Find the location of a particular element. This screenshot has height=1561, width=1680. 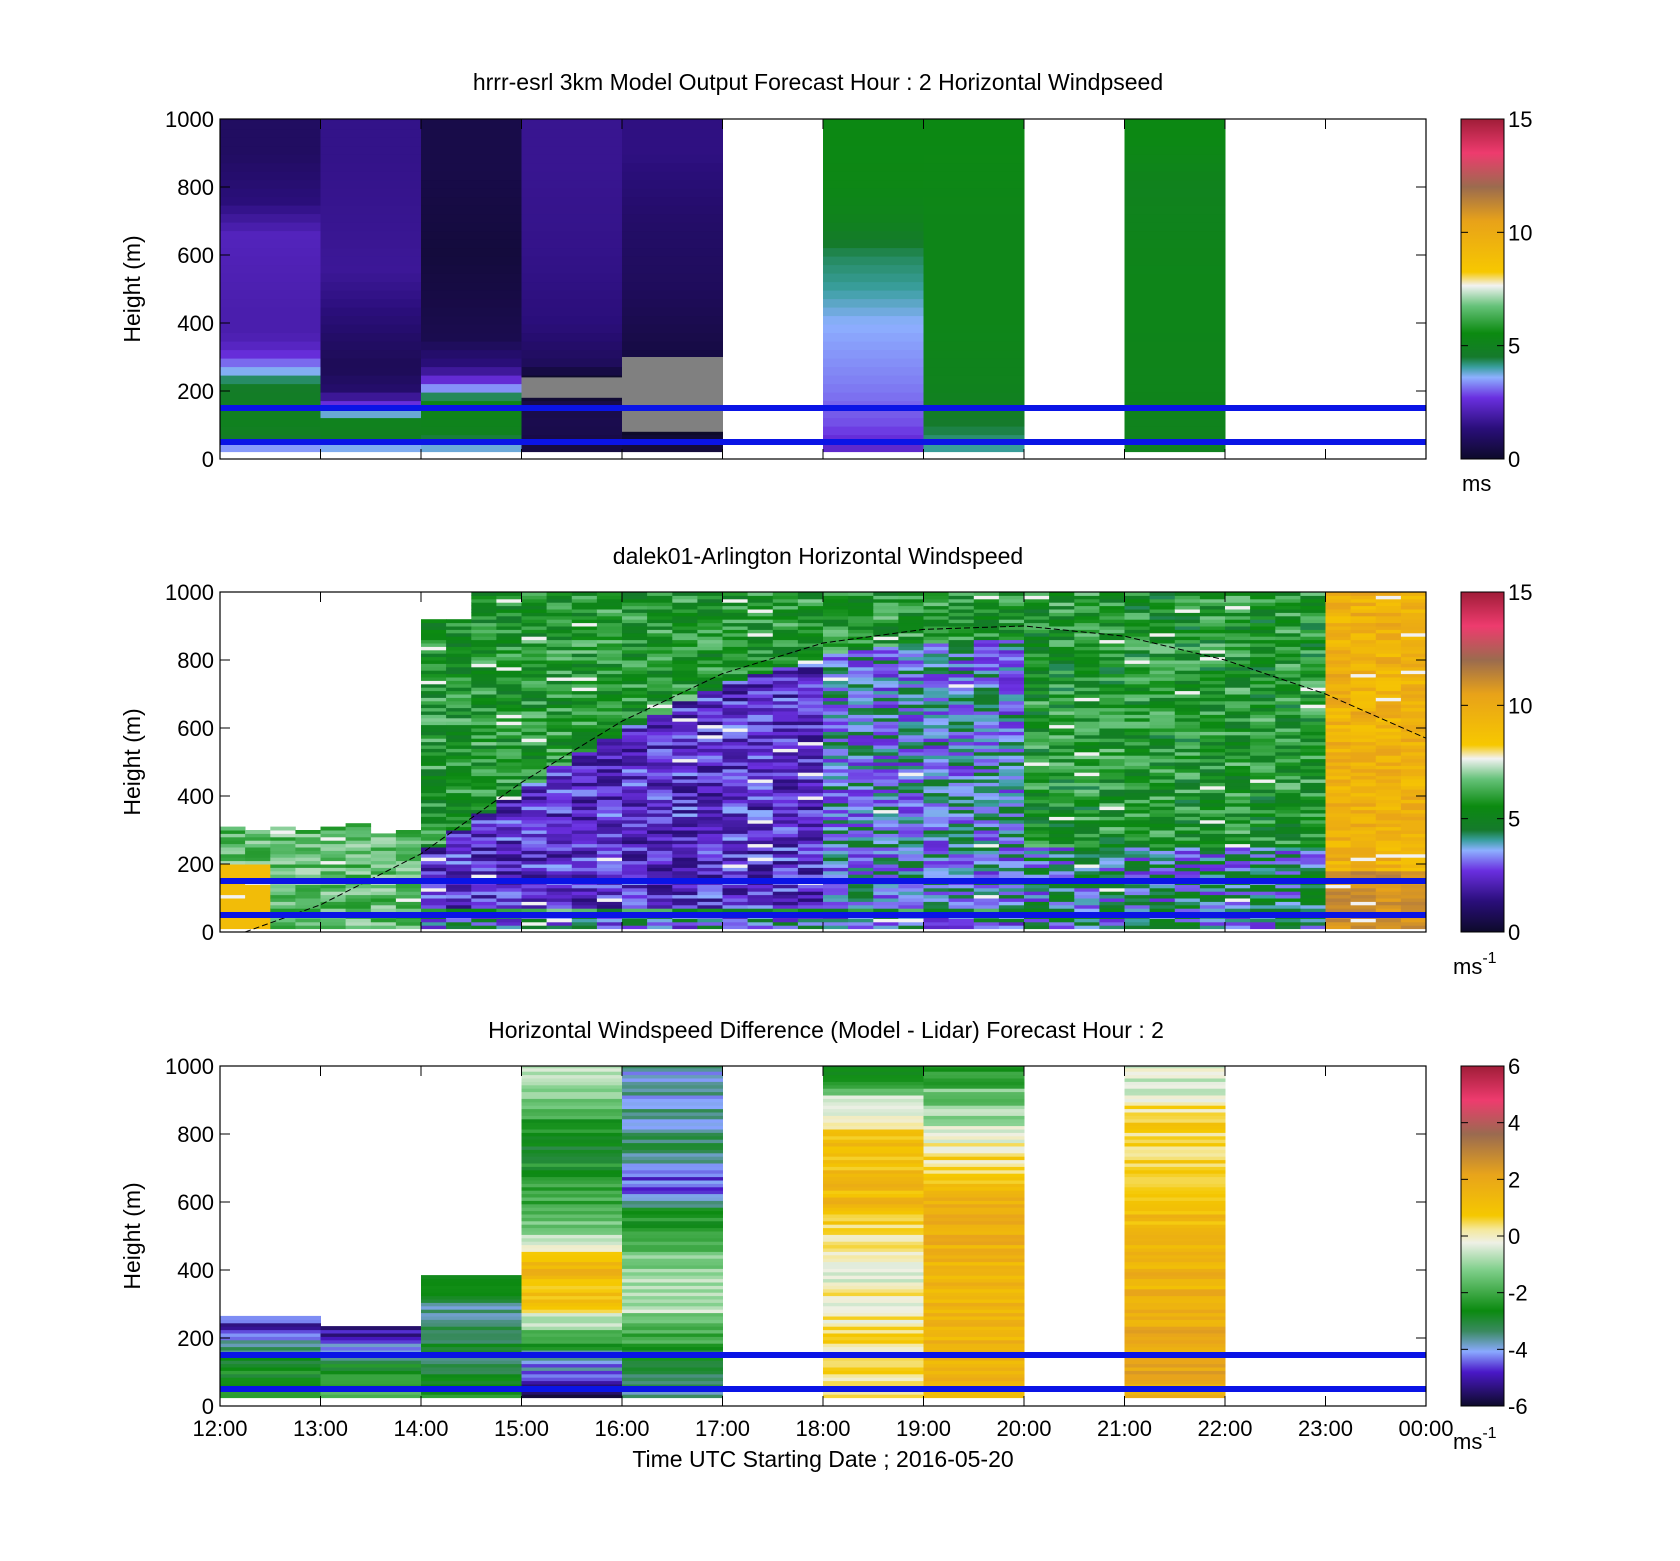

y-tick-label: 0 is located at coordinates (208, 459).